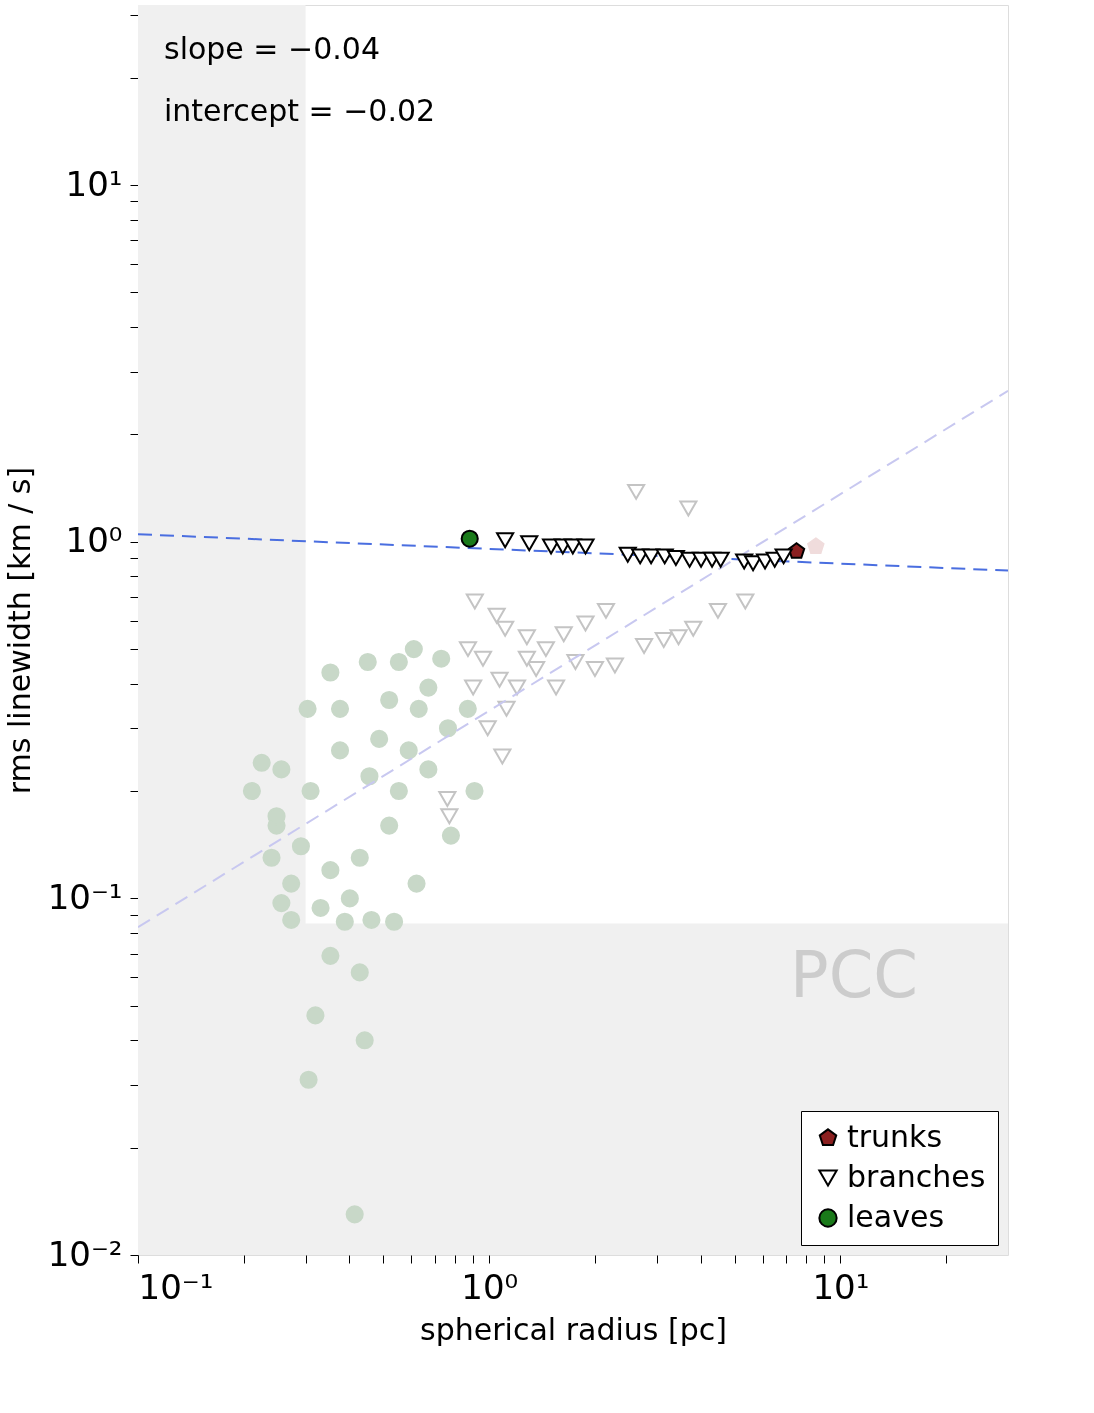  Describe the element at coordinates (916, 1176) in the screenshot. I see `legend-label: branches` at that location.